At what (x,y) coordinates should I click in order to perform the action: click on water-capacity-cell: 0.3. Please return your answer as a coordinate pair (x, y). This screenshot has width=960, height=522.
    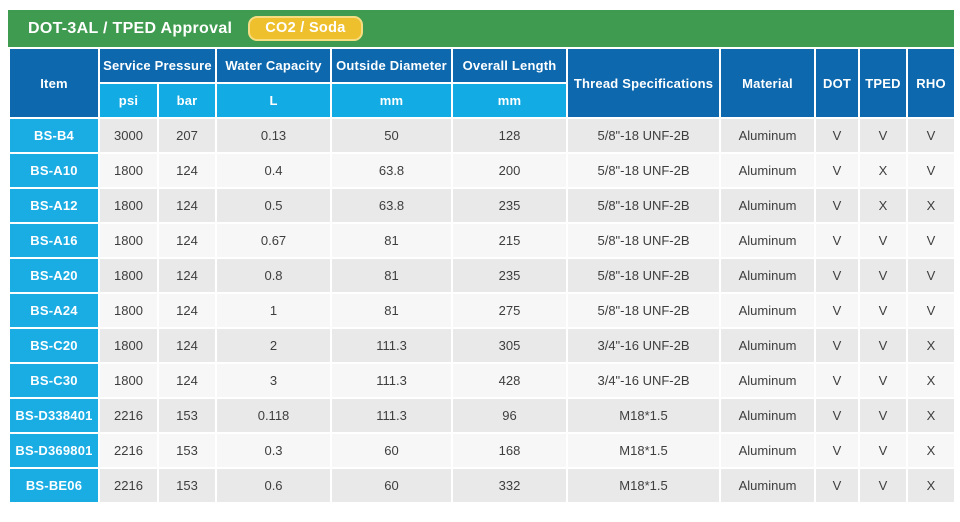
    Looking at the image, I should click on (274, 450).